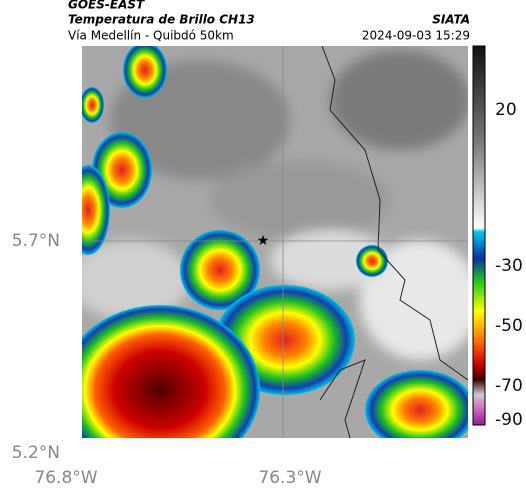  Describe the element at coordinates (289, 478) in the screenshot. I see `lon-label: 76.3°W` at that location.